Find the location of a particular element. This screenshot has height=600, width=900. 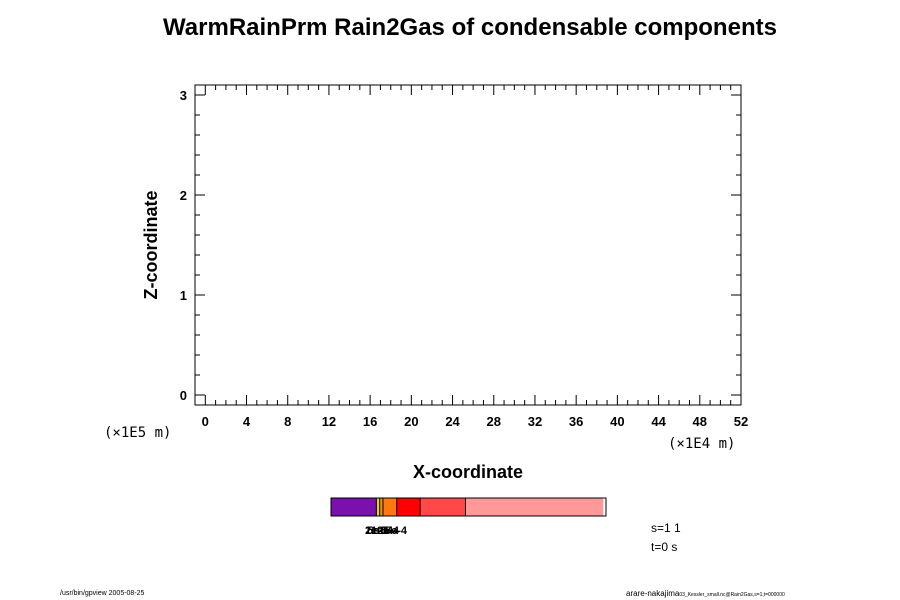

x-tick-label: 32 is located at coordinates (535, 421).